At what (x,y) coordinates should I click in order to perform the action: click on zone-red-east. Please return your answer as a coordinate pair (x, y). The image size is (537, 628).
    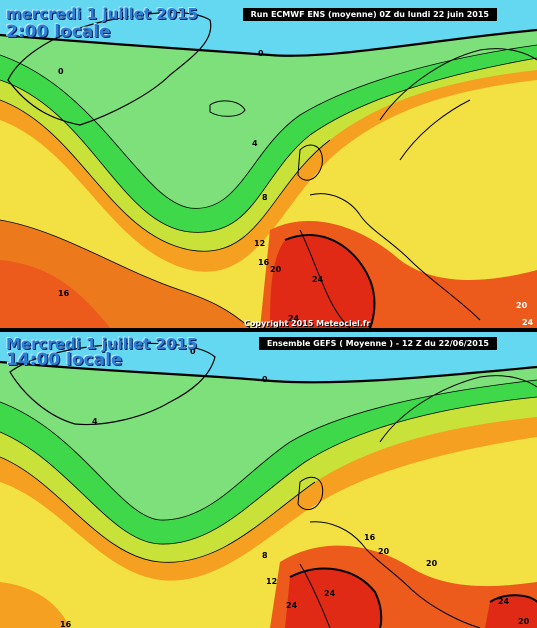
    Looking at the image, I should click on (511, 611).